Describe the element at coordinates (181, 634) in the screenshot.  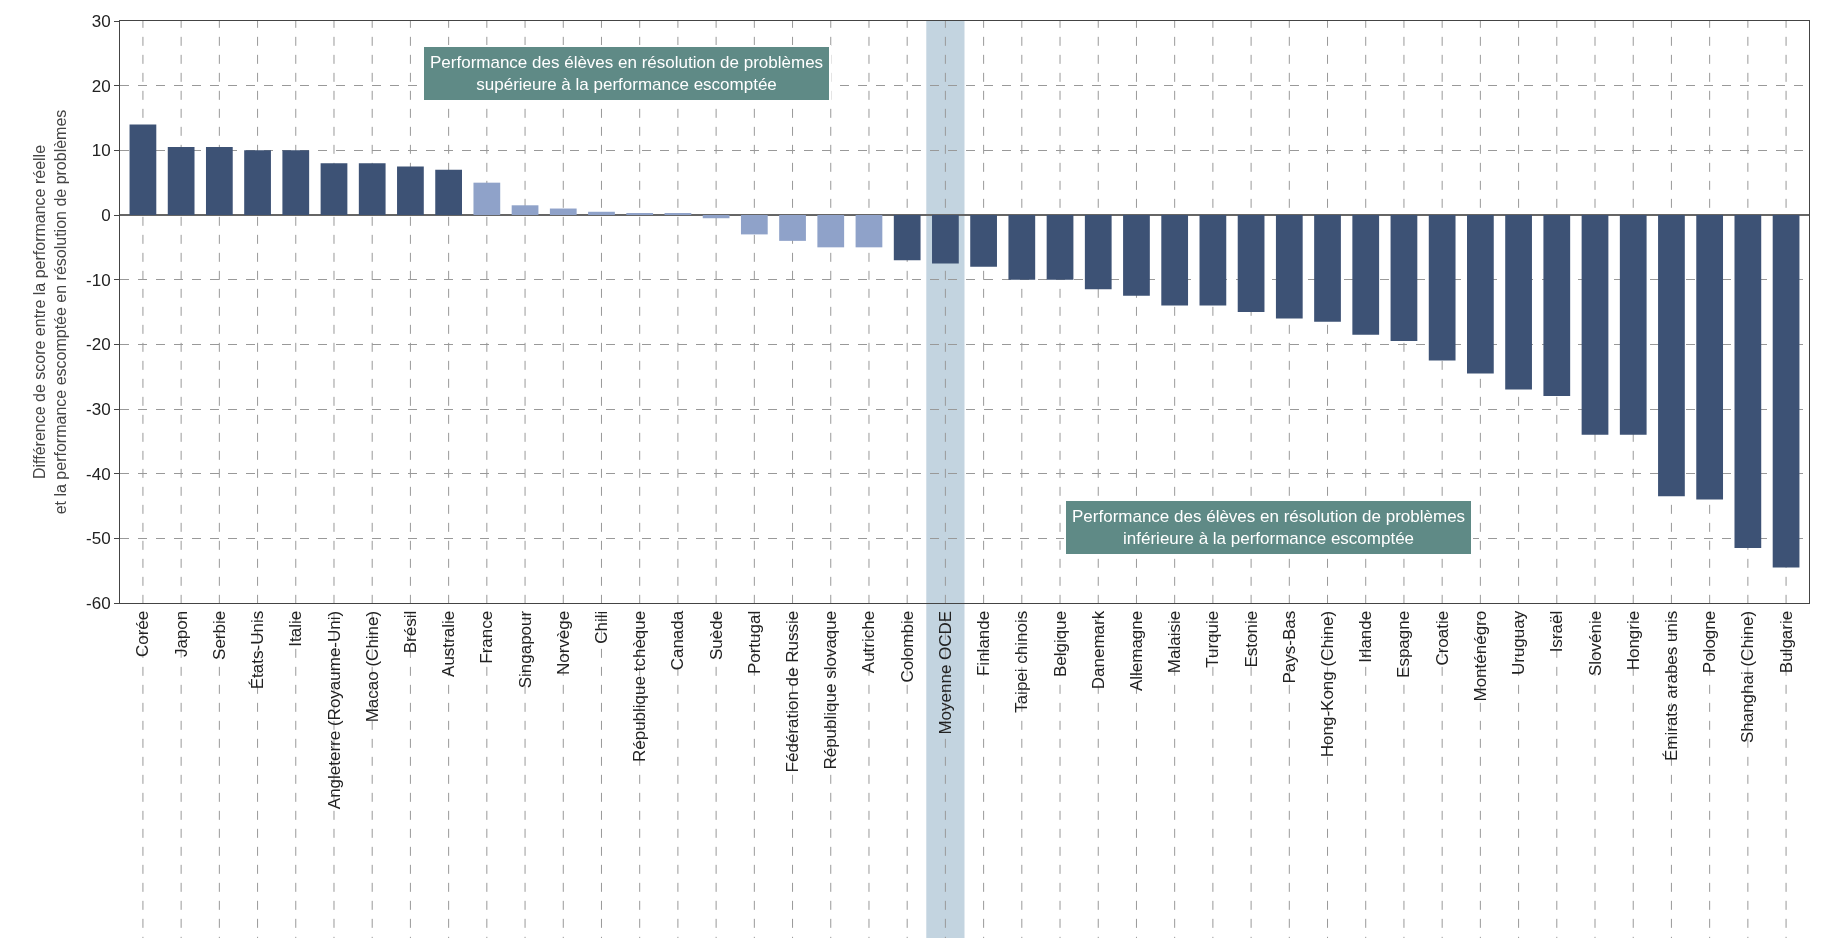
I see `x-tick-label: Japon` at that location.